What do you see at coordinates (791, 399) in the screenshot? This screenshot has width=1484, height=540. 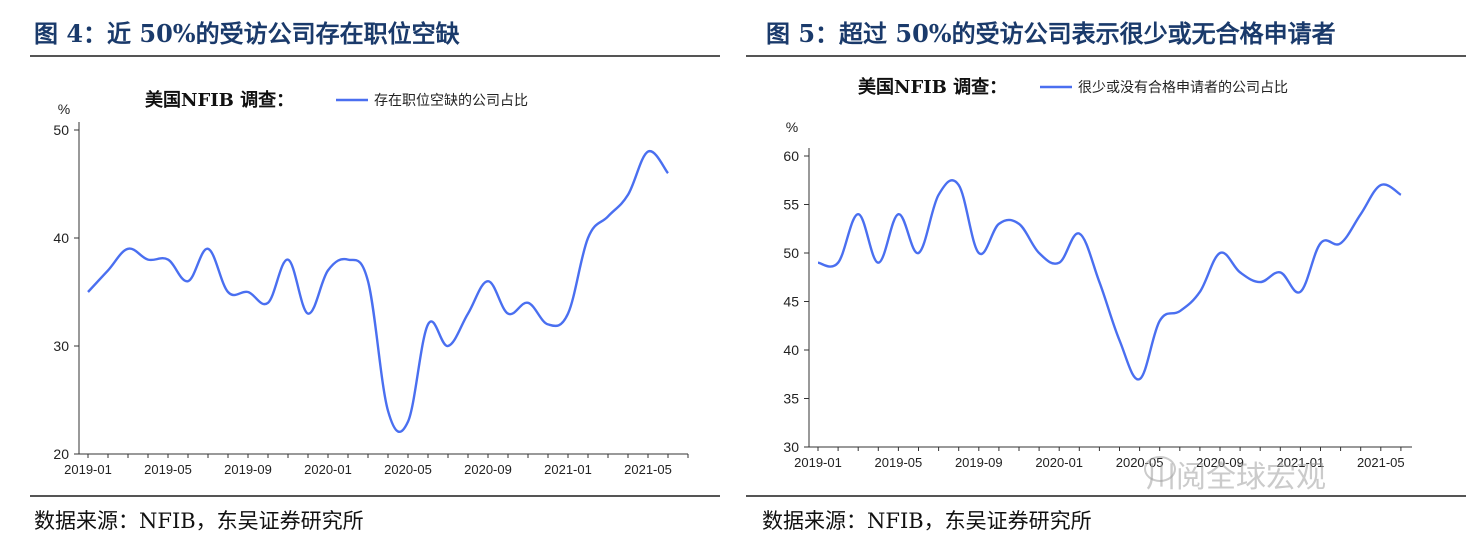 I see `y-tick-label: 35` at bounding box center [791, 399].